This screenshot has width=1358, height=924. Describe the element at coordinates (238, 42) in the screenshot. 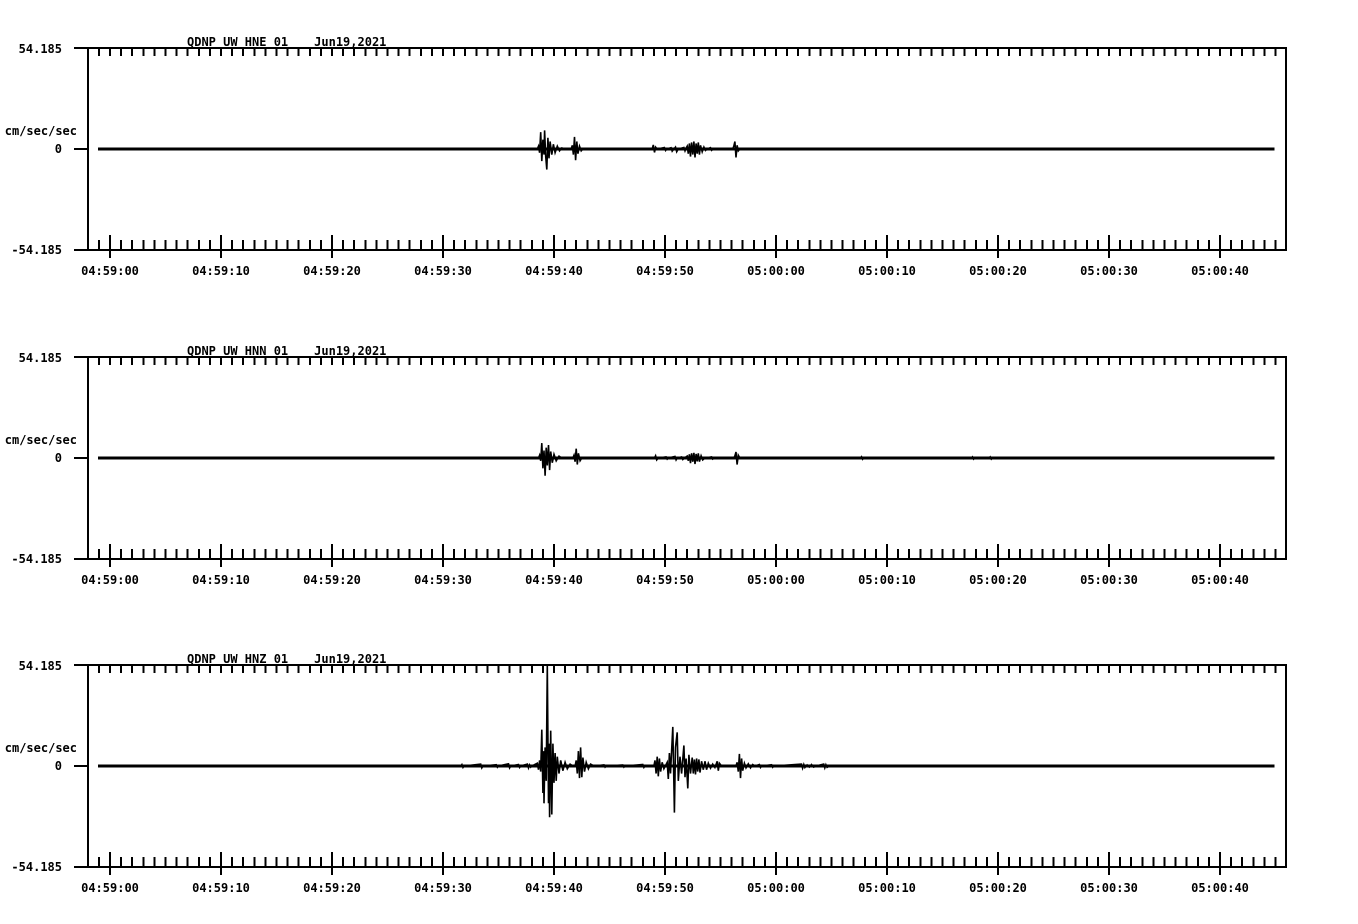

I see `panel-title-station: QDNP_UW_HNE_01` at that location.